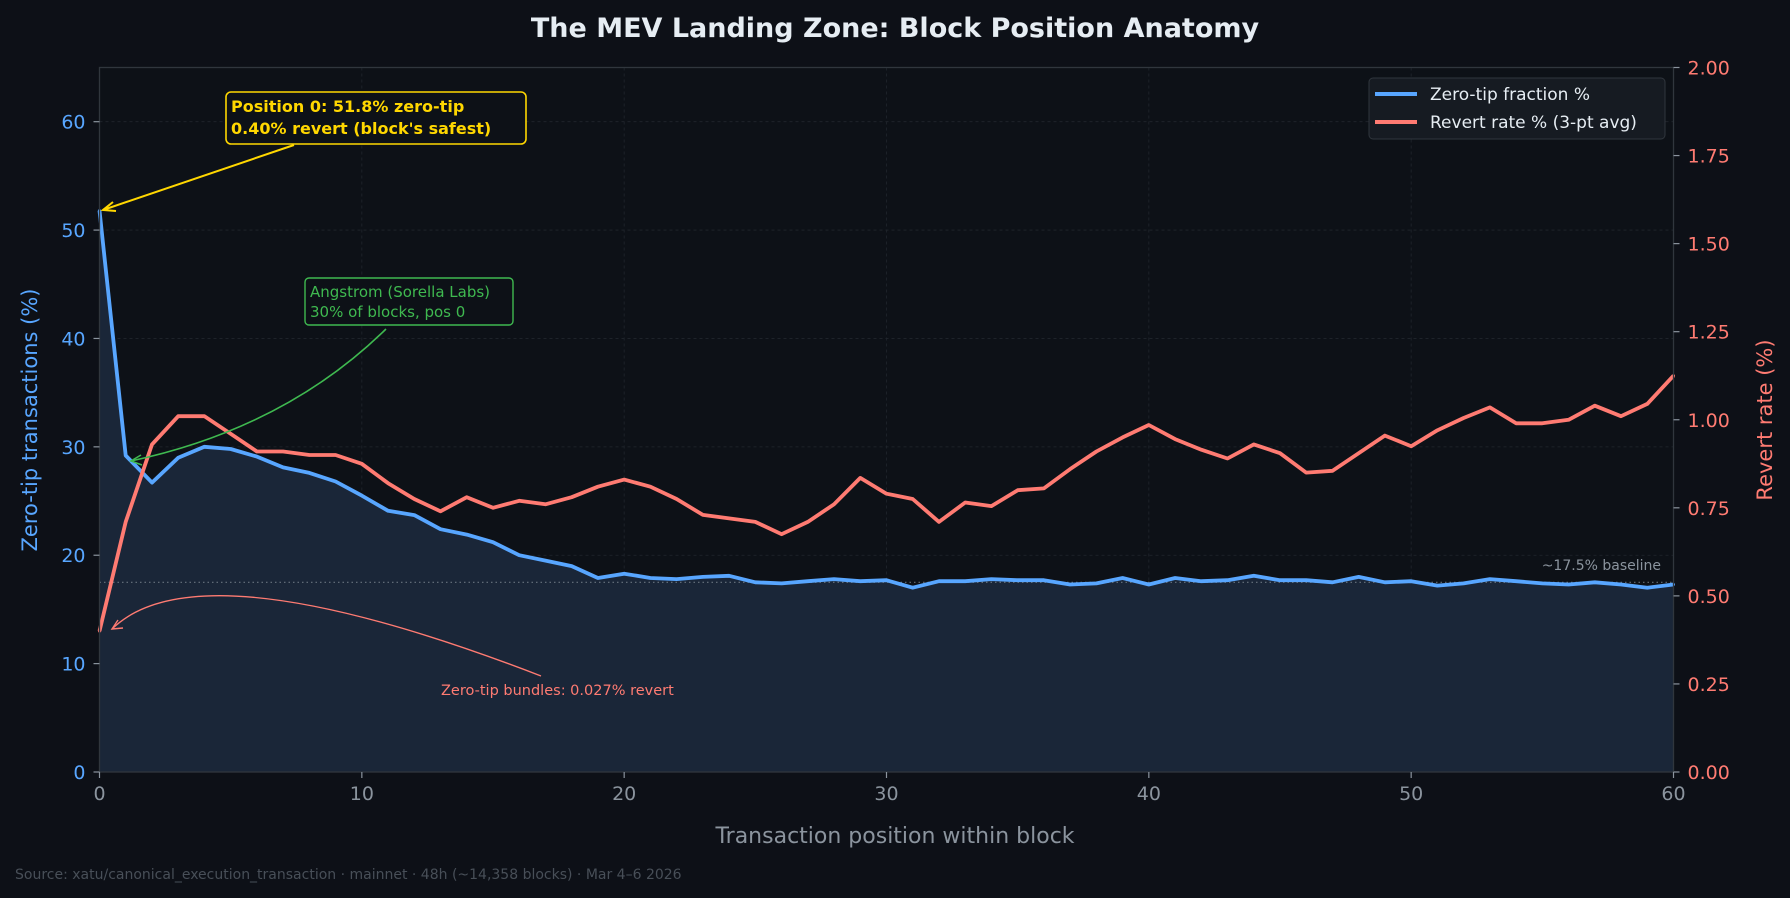 The height and width of the screenshot is (898, 1790). I want to click on y-right-tick-label: 0.75, so click(1709, 509).